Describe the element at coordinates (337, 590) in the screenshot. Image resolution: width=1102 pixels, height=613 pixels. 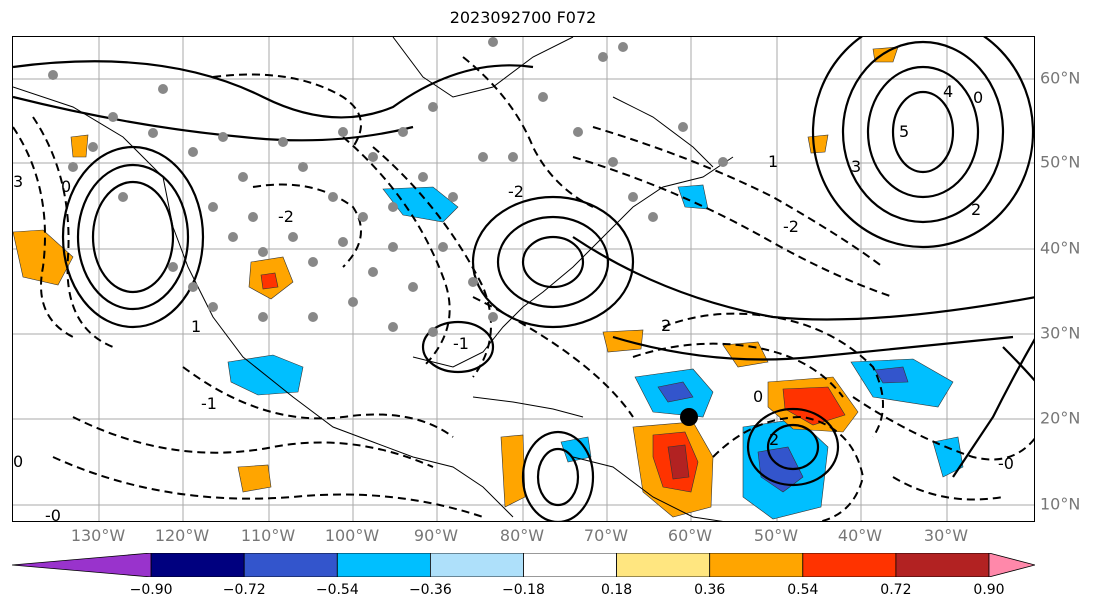
I see `colorbar-tick-label: −0.54` at that location.